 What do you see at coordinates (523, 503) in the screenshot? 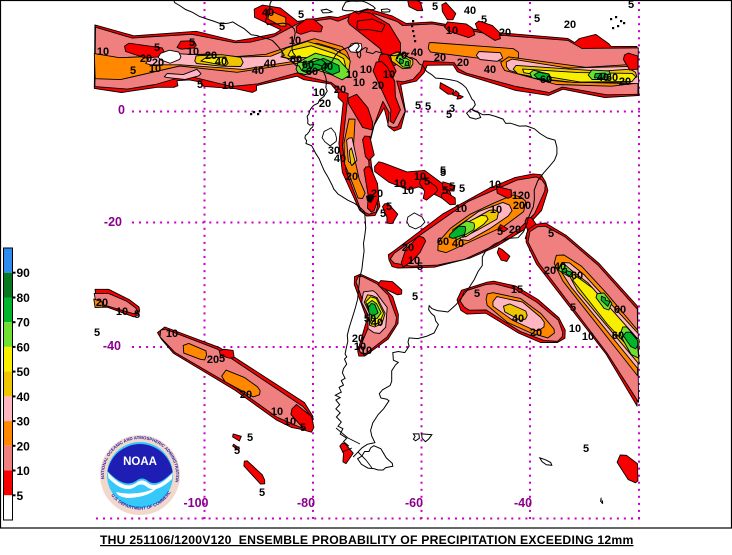
I see `svg-text: -40` at bounding box center [523, 503].